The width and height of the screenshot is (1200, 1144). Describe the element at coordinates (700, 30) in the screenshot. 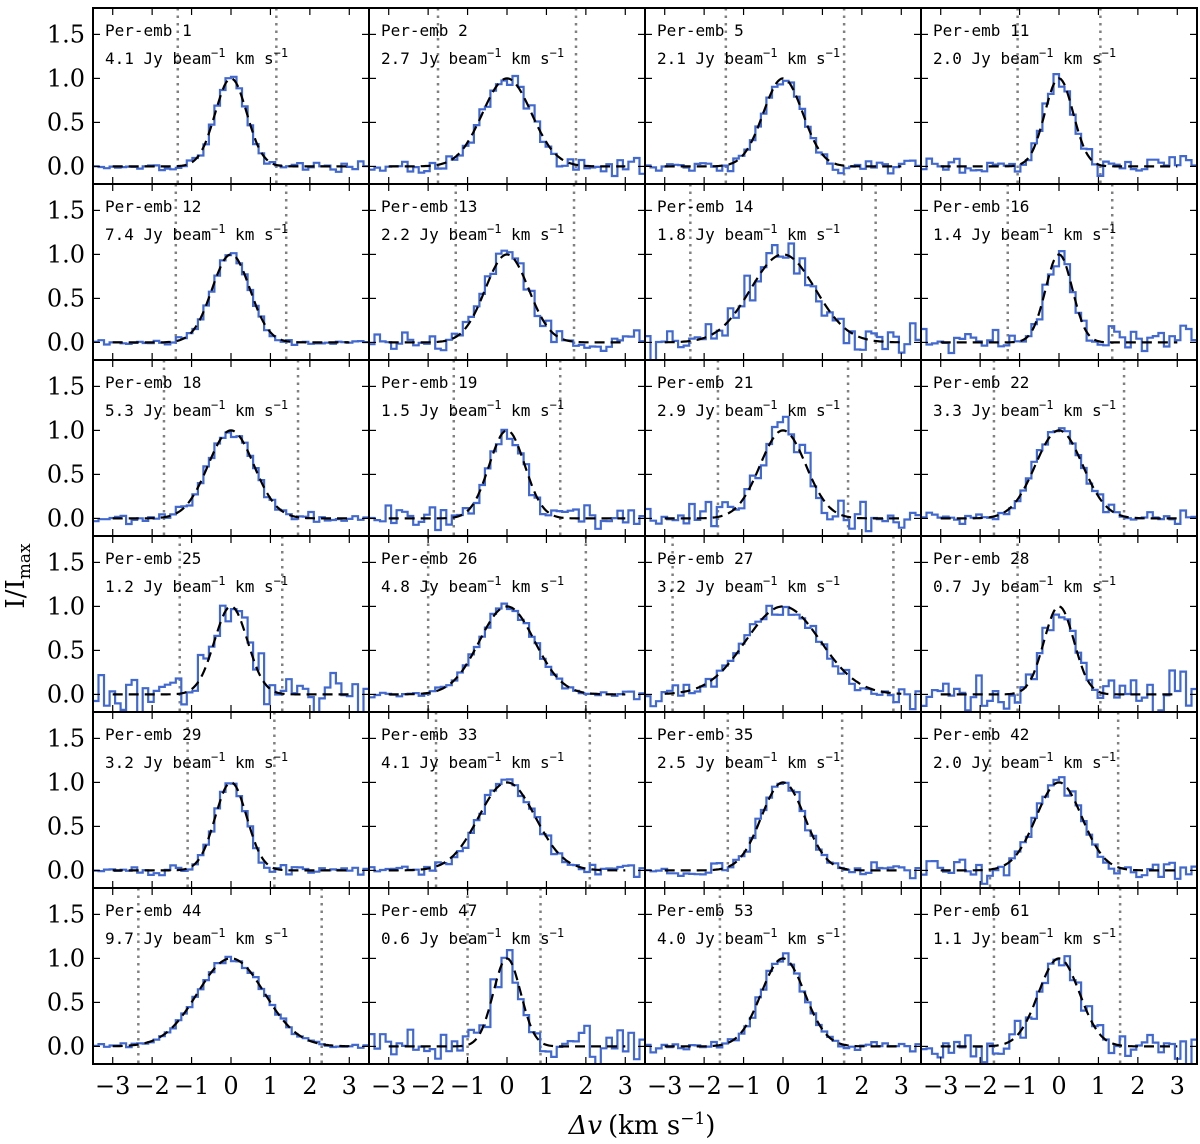

I see `panel-name-label: Per-emb 5` at that location.